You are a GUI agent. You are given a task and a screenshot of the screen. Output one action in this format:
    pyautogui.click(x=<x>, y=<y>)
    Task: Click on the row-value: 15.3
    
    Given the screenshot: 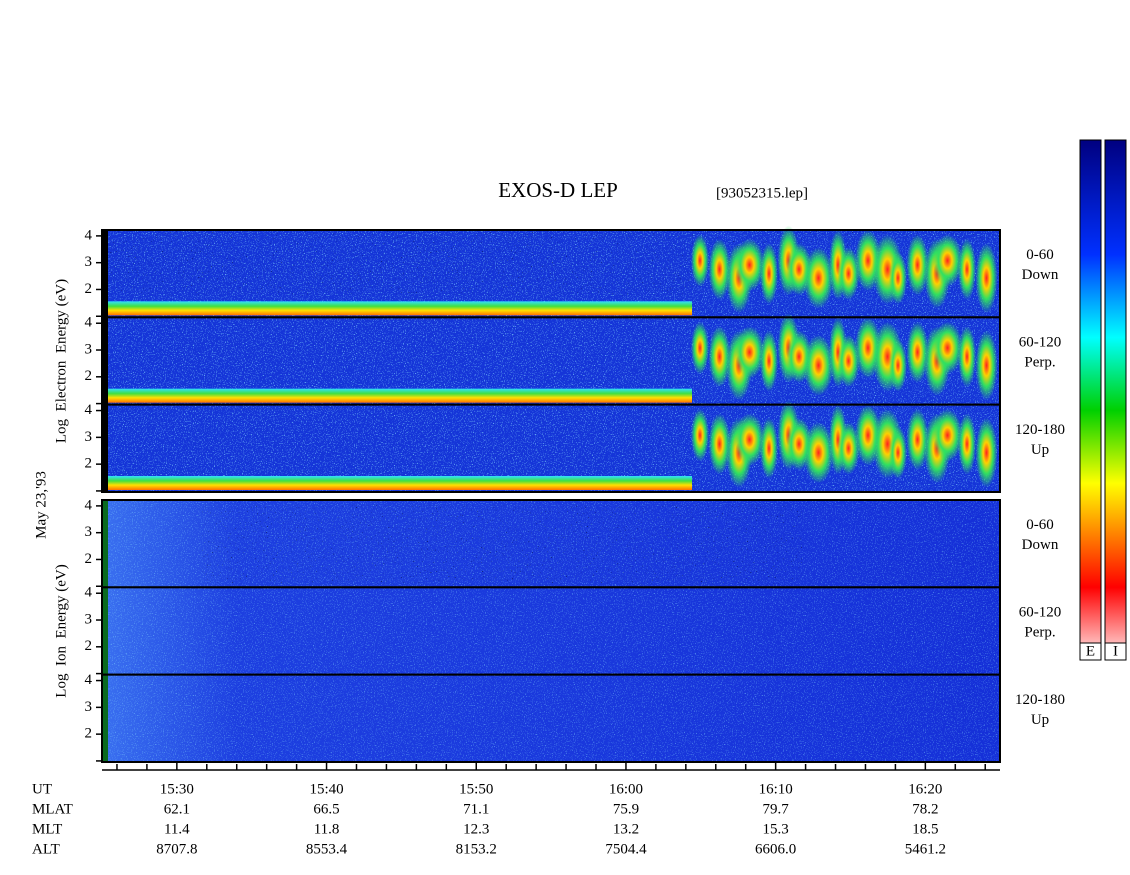 What is the action you would take?
    pyautogui.click(x=776, y=829)
    